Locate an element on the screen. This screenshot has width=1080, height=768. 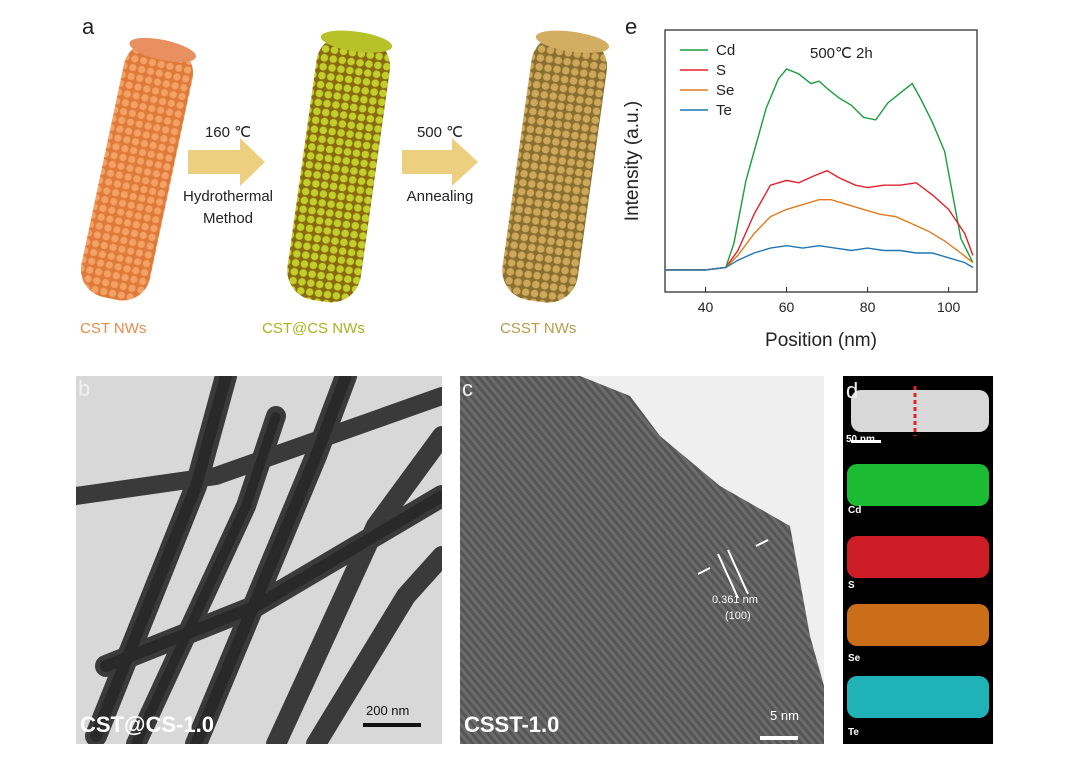
map-cd is located at coordinates (918, 485).